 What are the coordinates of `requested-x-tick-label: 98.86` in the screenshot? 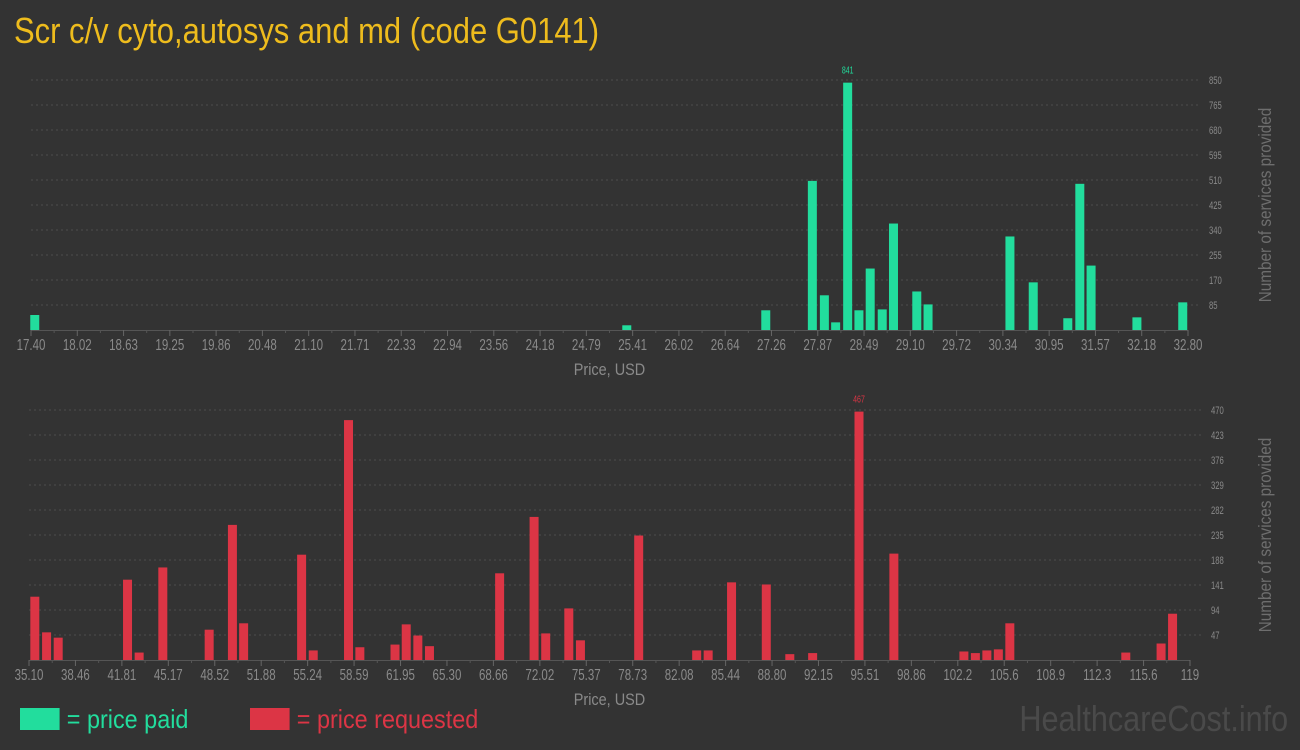 It's located at (911, 674).